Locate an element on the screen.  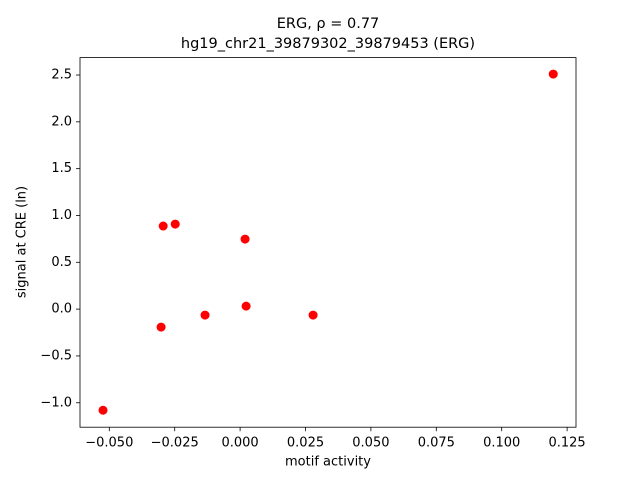
chart-title: ERG, ρ = 0.77 is located at coordinates (328, 24).